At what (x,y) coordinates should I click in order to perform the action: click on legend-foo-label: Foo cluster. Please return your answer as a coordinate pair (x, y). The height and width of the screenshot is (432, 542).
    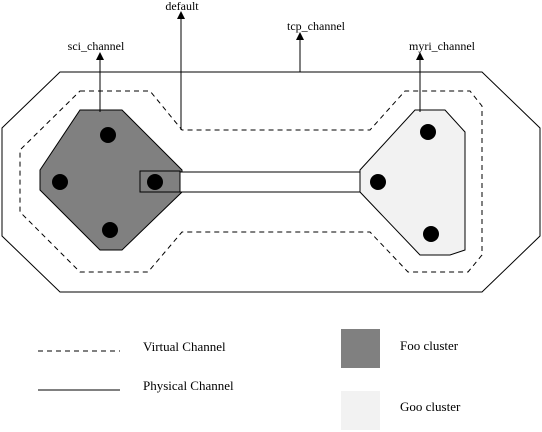
    Looking at the image, I should click on (429, 345).